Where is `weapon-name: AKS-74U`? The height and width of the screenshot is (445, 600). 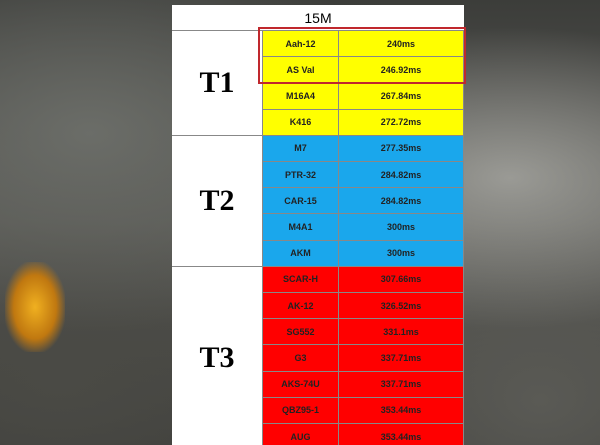
weapon-name: AKS-74U is located at coordinates (301, 384).